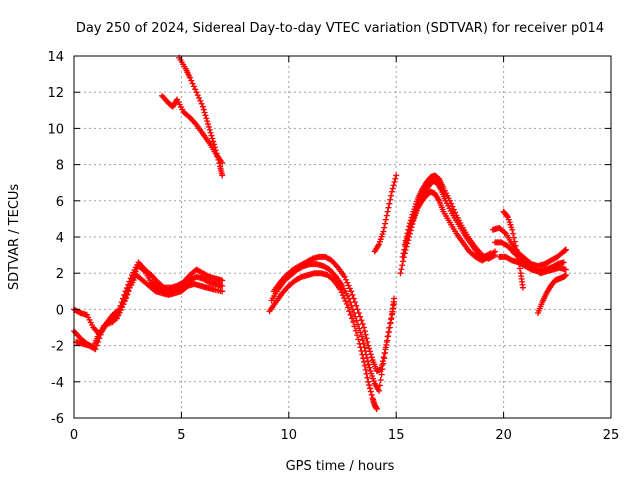 The width and height of the screenshot is (640, 480). I want to click on x-tick-label: 20, so click(503, 435).